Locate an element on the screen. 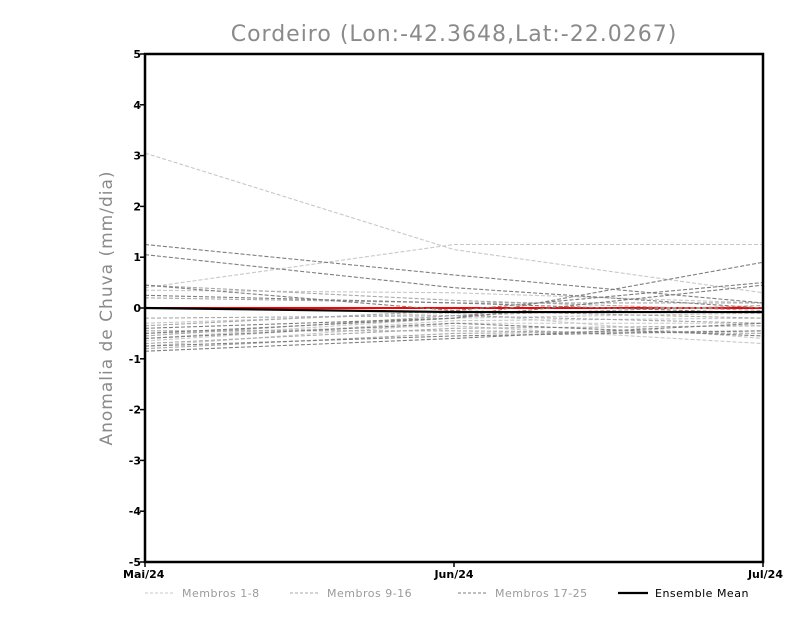 The image size is (800, 618). x-tick-label: Jun/24 is located at coordinates (453, 574).